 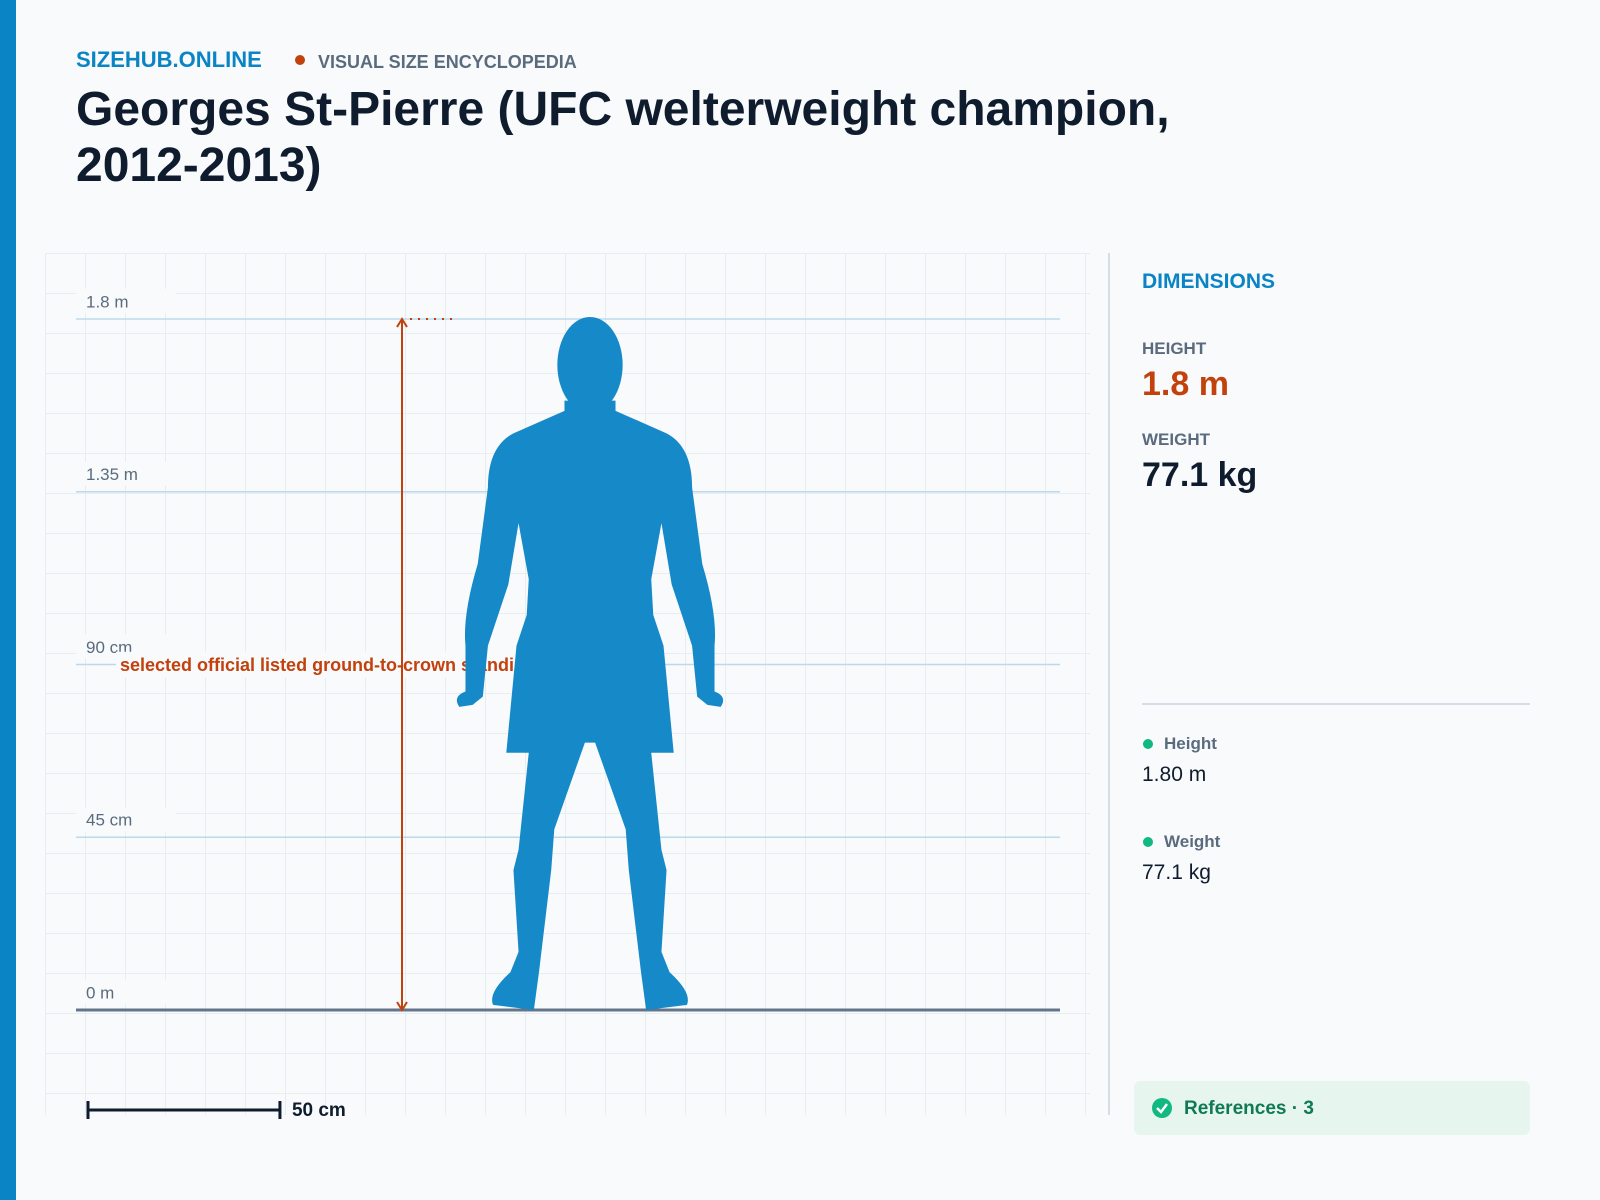 What do you see at coordinates (590, 364) in the screenshot?
I see `head` at bounding box center [590, 364].